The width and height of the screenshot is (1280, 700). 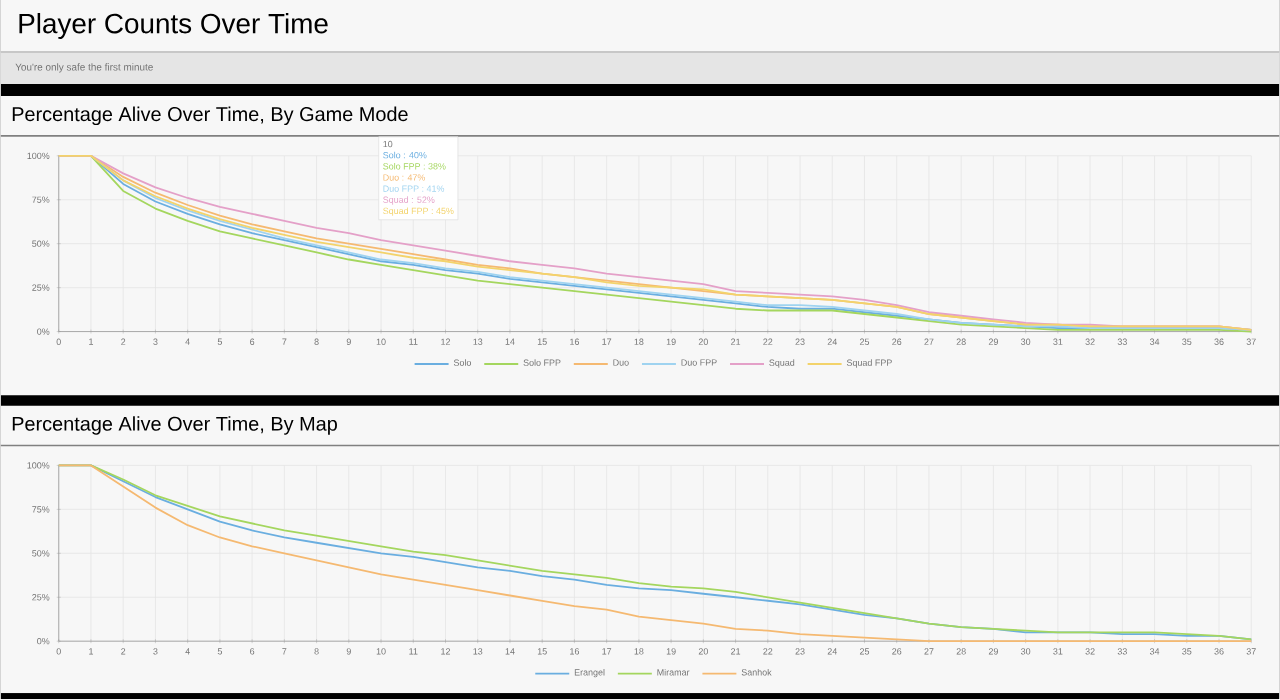 I want to click on text: Player Counts Over Time, so click(x=173, y=26).